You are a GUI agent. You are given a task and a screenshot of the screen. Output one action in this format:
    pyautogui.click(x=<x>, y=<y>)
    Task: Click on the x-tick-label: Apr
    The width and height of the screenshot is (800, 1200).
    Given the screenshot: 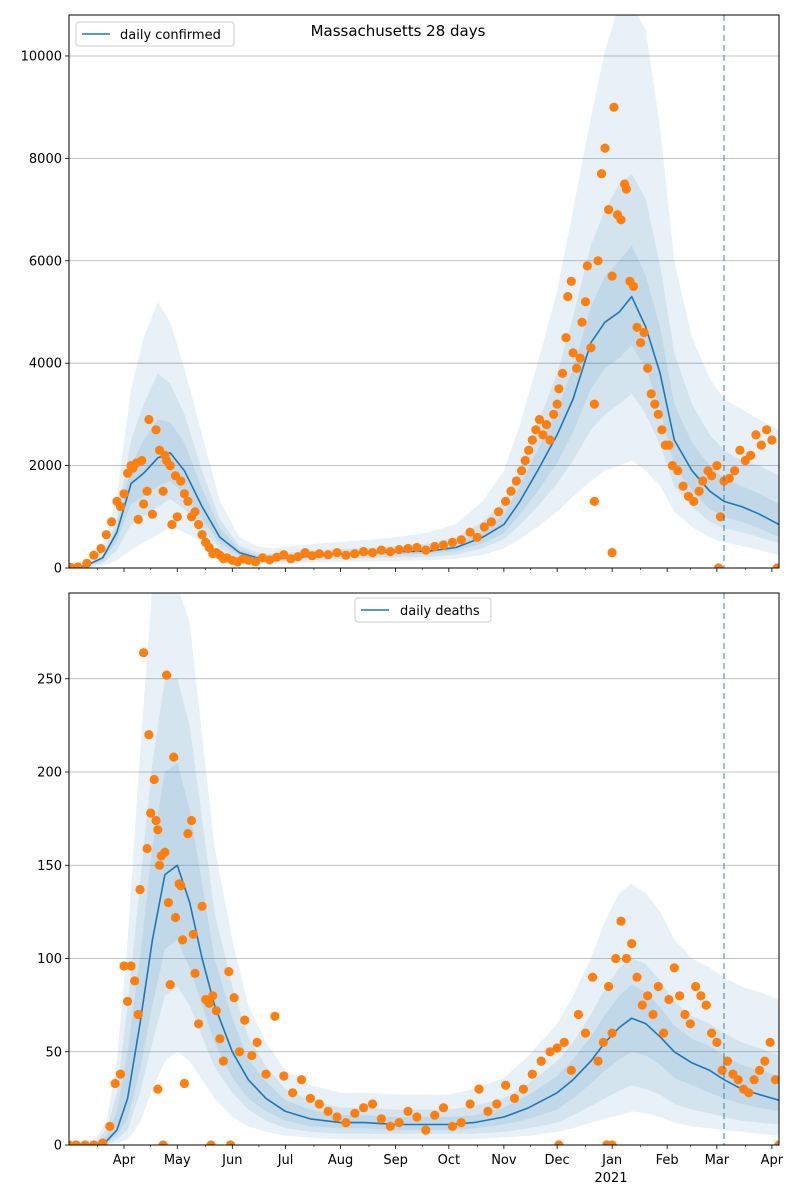 What is the action you would take?
    pyautogui.click(x=124, y=1160)
    